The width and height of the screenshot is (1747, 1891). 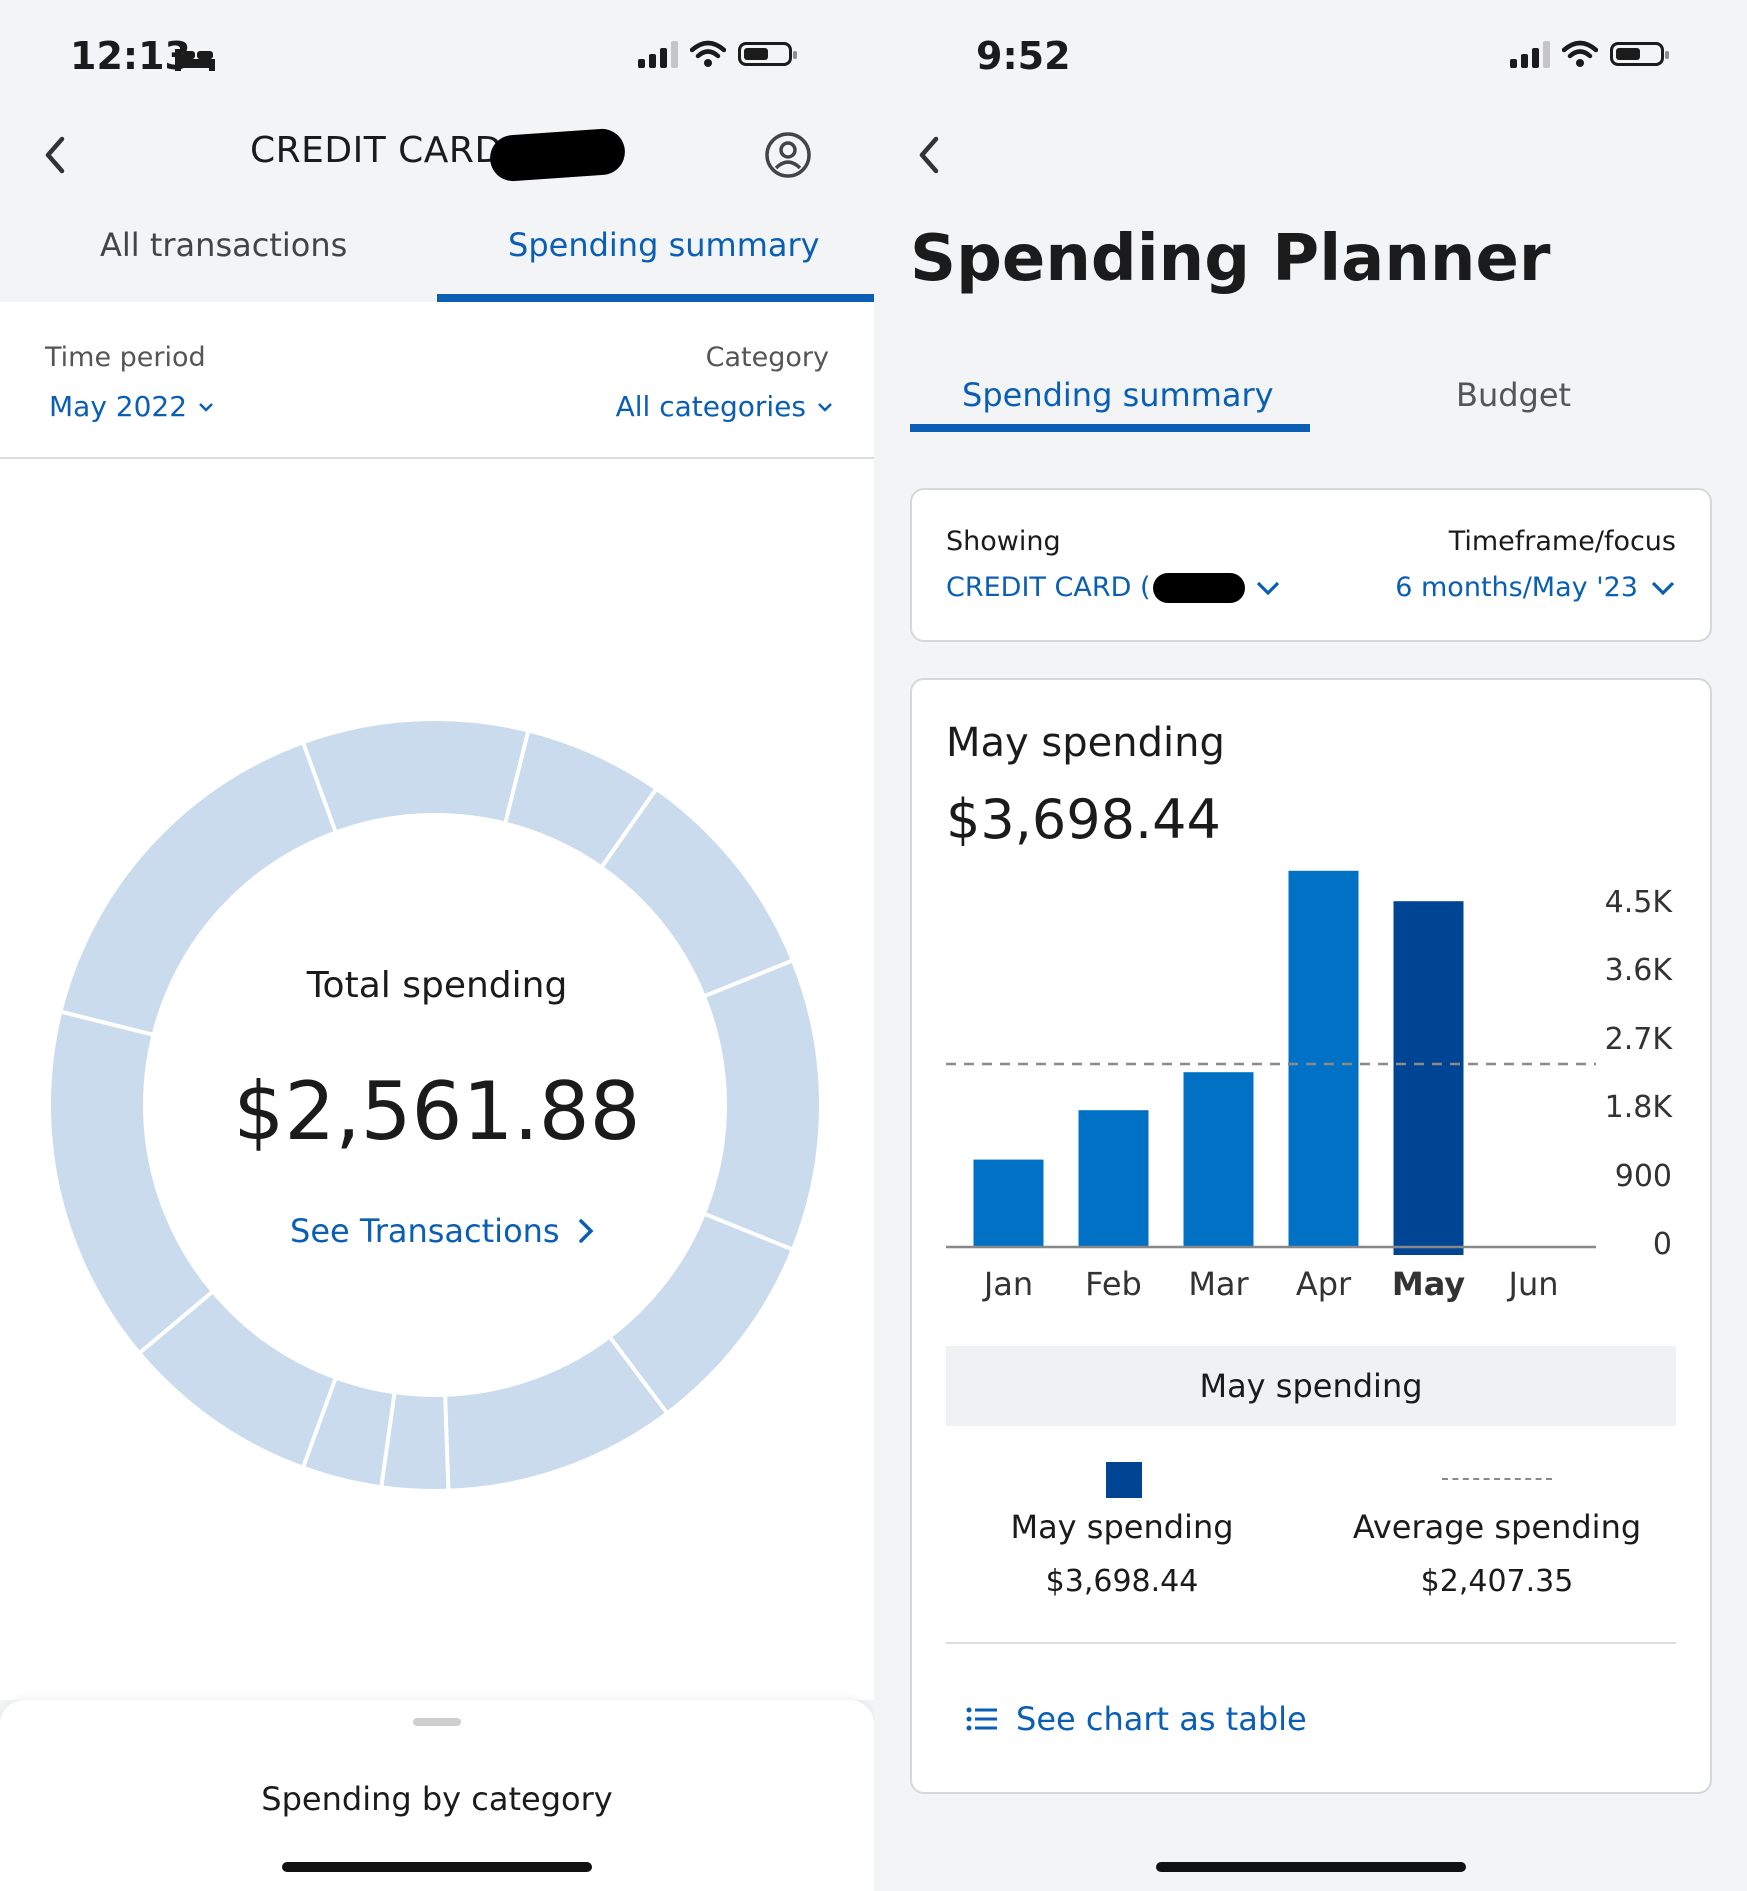 I want to click on tab-all-transactions: All transactions, so click(x=224, y=245).